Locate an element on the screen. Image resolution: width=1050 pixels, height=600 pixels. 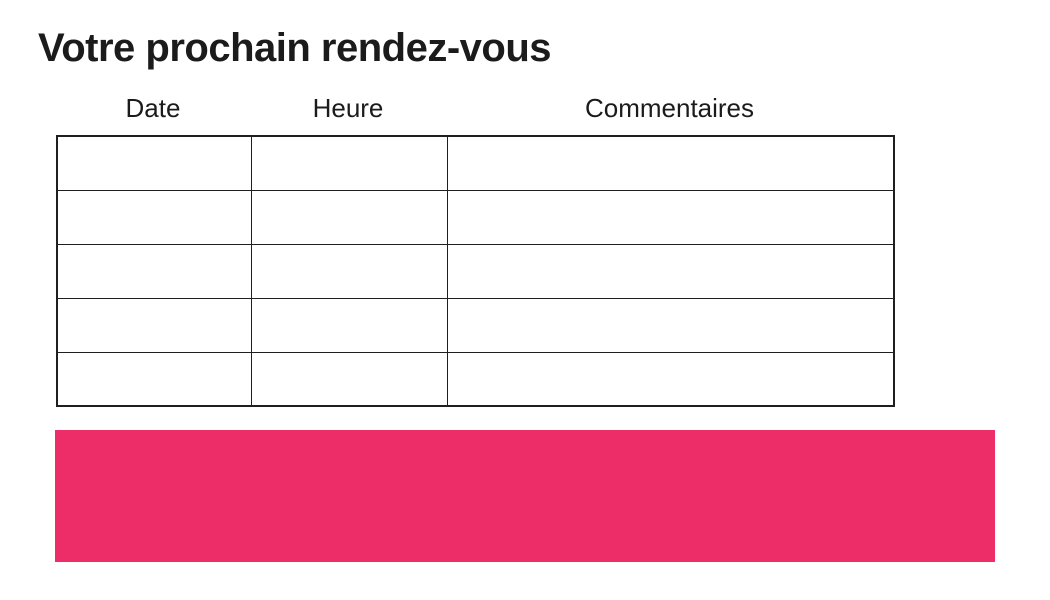
column-header-heure: Heure is located at coordinates (348, 108).